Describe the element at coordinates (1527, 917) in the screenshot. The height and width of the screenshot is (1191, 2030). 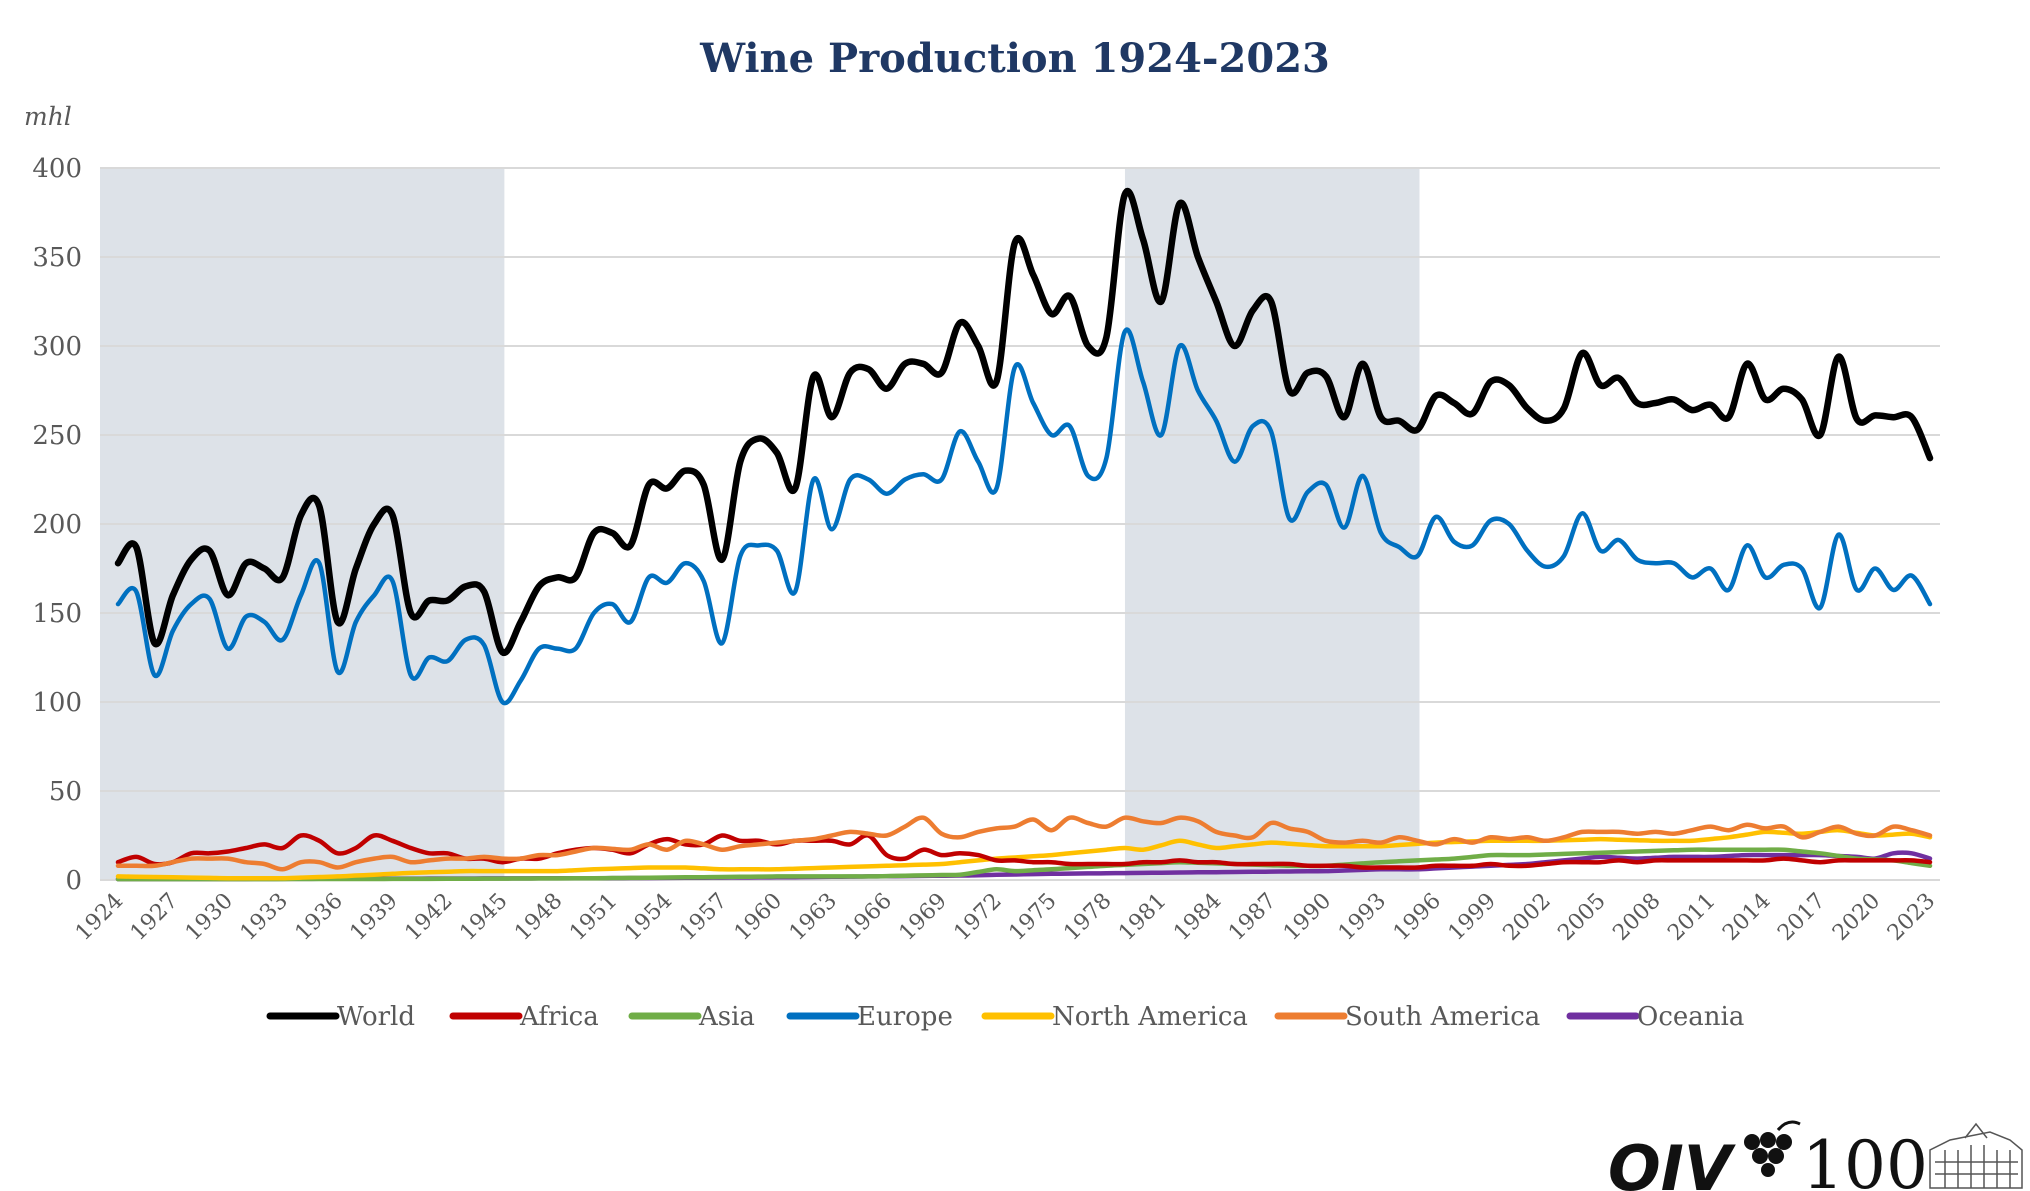
I see `x-tick-label: 2002` at that location.